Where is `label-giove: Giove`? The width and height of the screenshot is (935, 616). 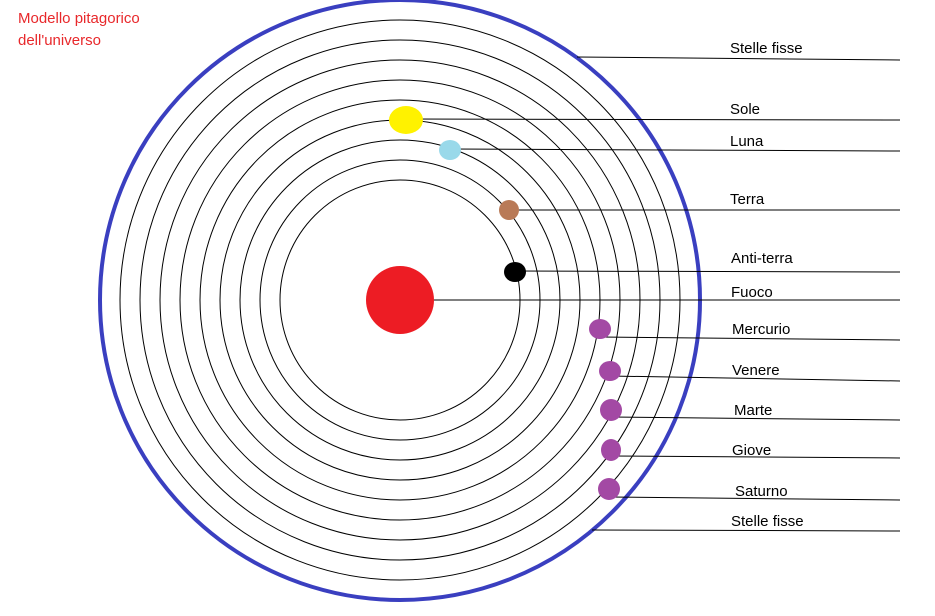
label-giove: Giove is located at coordinates (751, 450).